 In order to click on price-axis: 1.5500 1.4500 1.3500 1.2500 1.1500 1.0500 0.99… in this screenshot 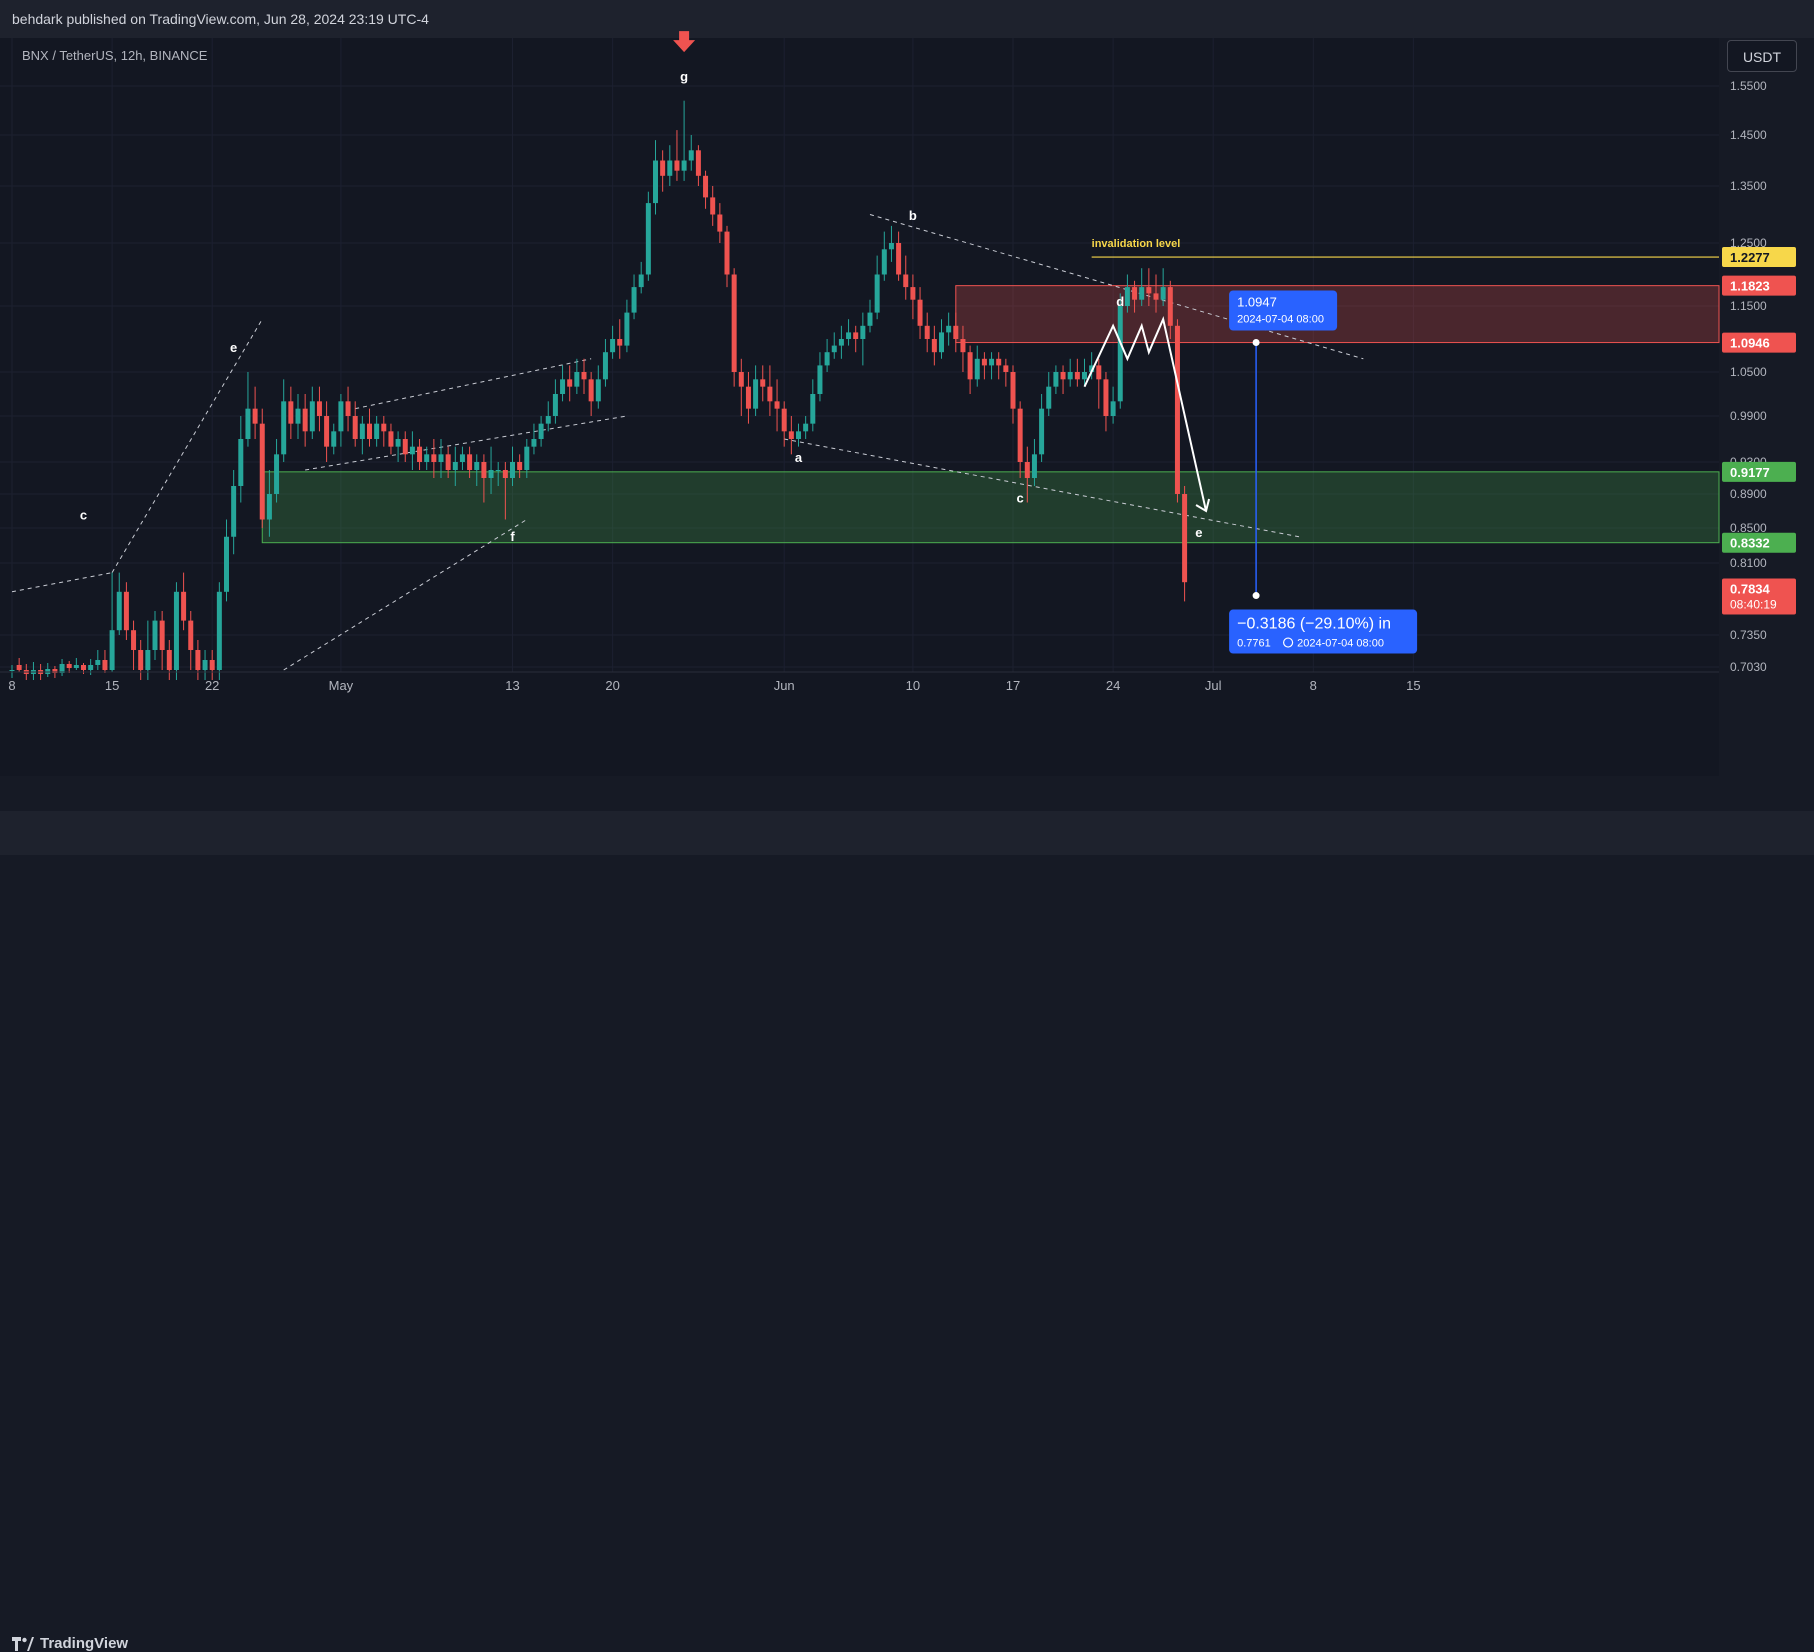, I will do `click(1759, 376)`.